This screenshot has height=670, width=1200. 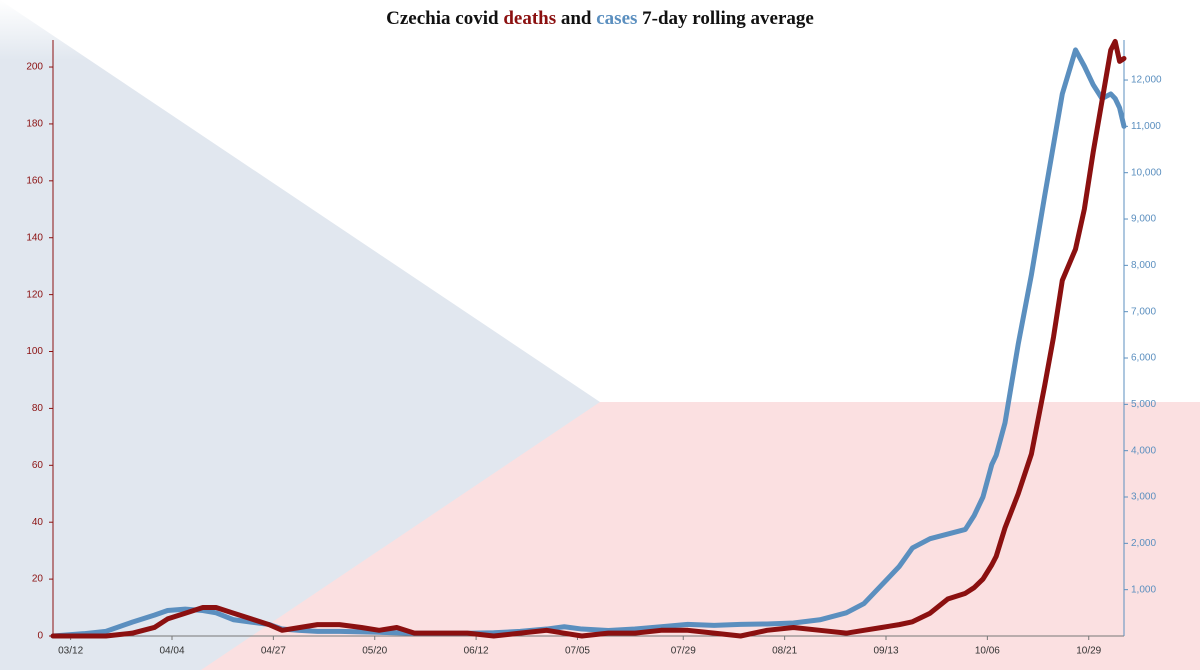 I want to click on y-tick-label: 40, so click(x=38, y=522).